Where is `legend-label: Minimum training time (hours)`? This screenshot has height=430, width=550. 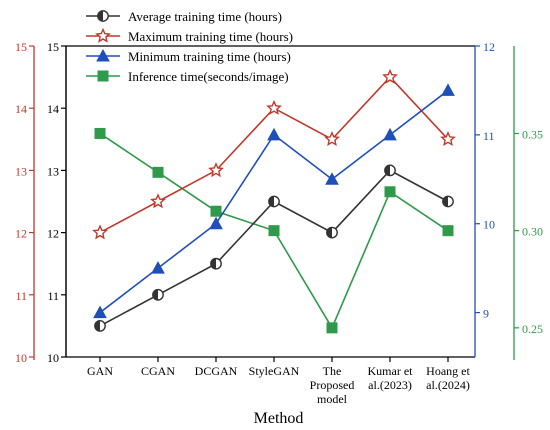 legend-label: Minimum training time (hours) is located at coordinates (209, 56).